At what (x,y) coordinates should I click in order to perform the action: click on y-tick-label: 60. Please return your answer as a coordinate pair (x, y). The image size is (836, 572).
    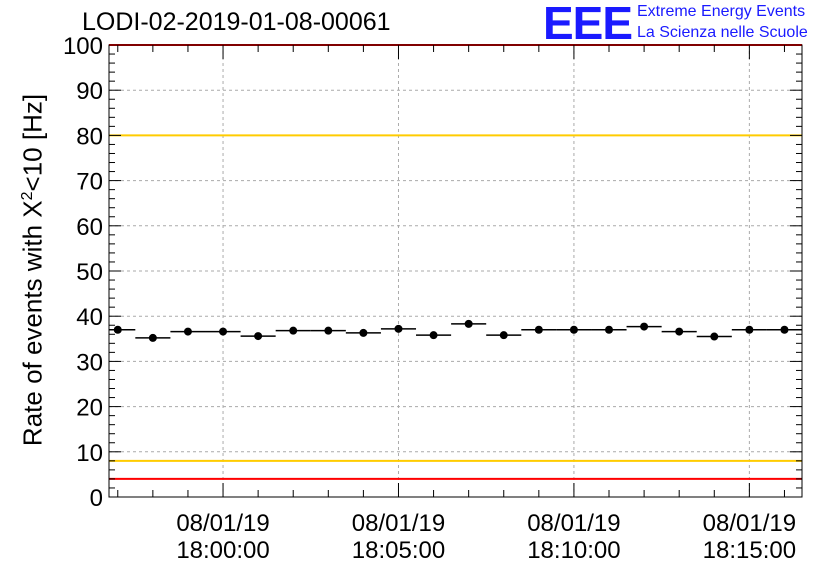
    Looking at the image, I should click on (89, 227).